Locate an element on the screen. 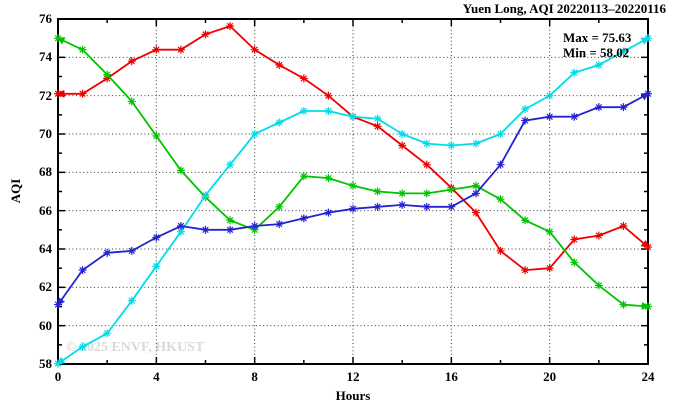 This screenshot has height=409, width=674. x-tick-label-0: 0 is located at coordinates (58, 376).